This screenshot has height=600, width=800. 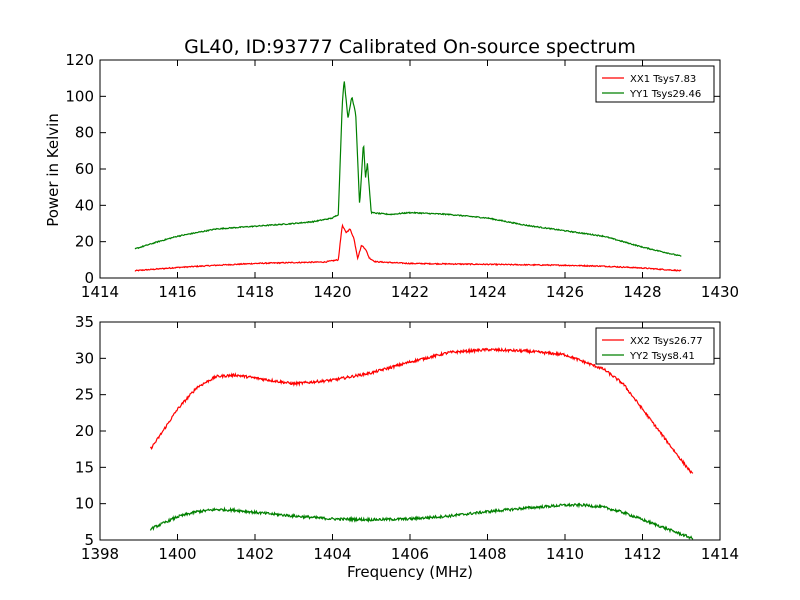 I want to click on series-line-green, so click(x=421, y=521).